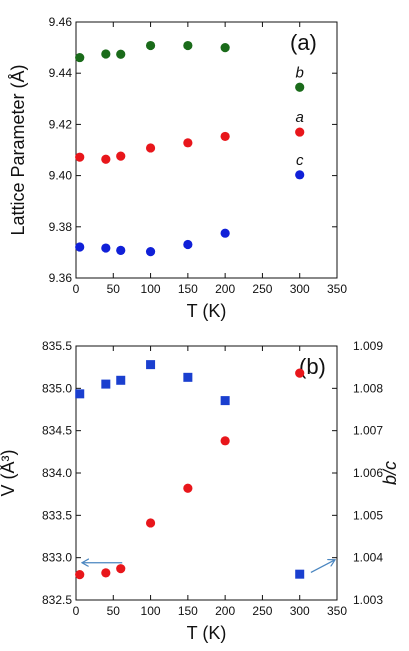  I want to click on panel-a-y-axis-label: Lattice Parameter (Å), so click(18, 149).